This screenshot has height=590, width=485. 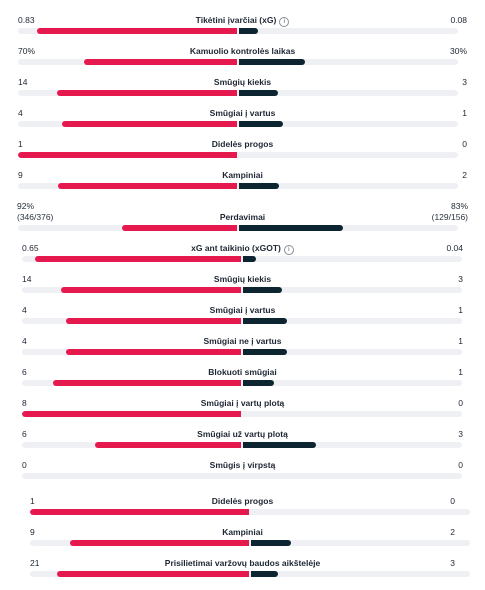 I want to click on stat-label-text: Smūgis į virpstą, so click(x=242, y=465).